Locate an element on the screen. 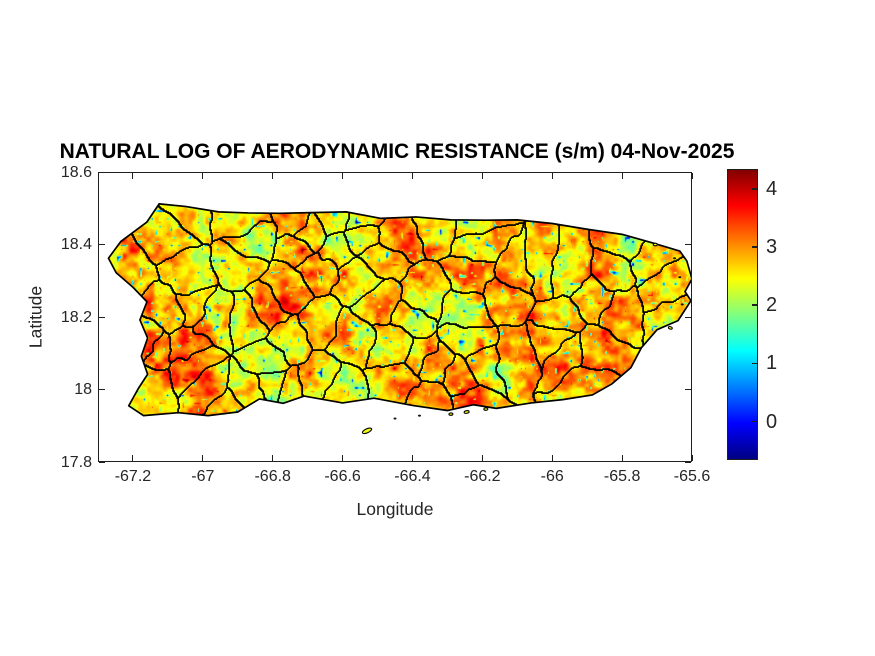  colorbar is located at coordinates (742, 314).